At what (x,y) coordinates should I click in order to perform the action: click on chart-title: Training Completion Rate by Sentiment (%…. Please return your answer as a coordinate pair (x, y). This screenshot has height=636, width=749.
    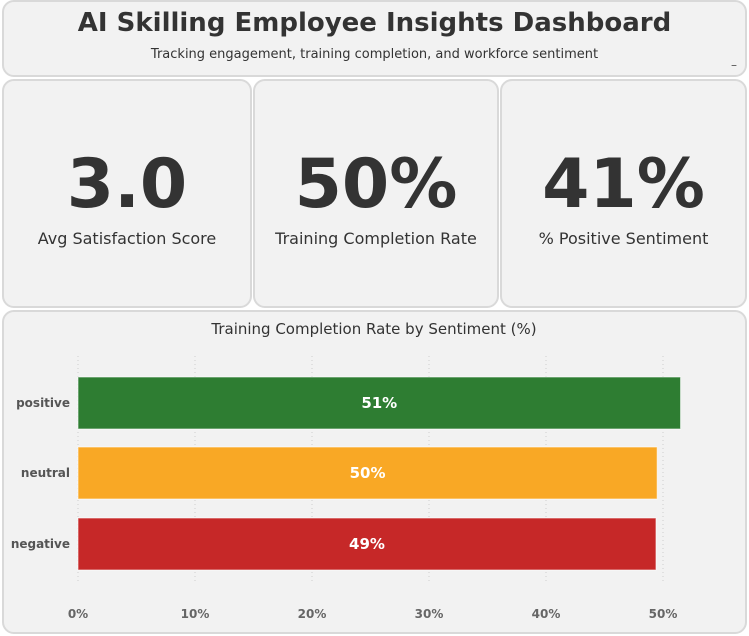
    Looking at the image, I should click on (373, 329).